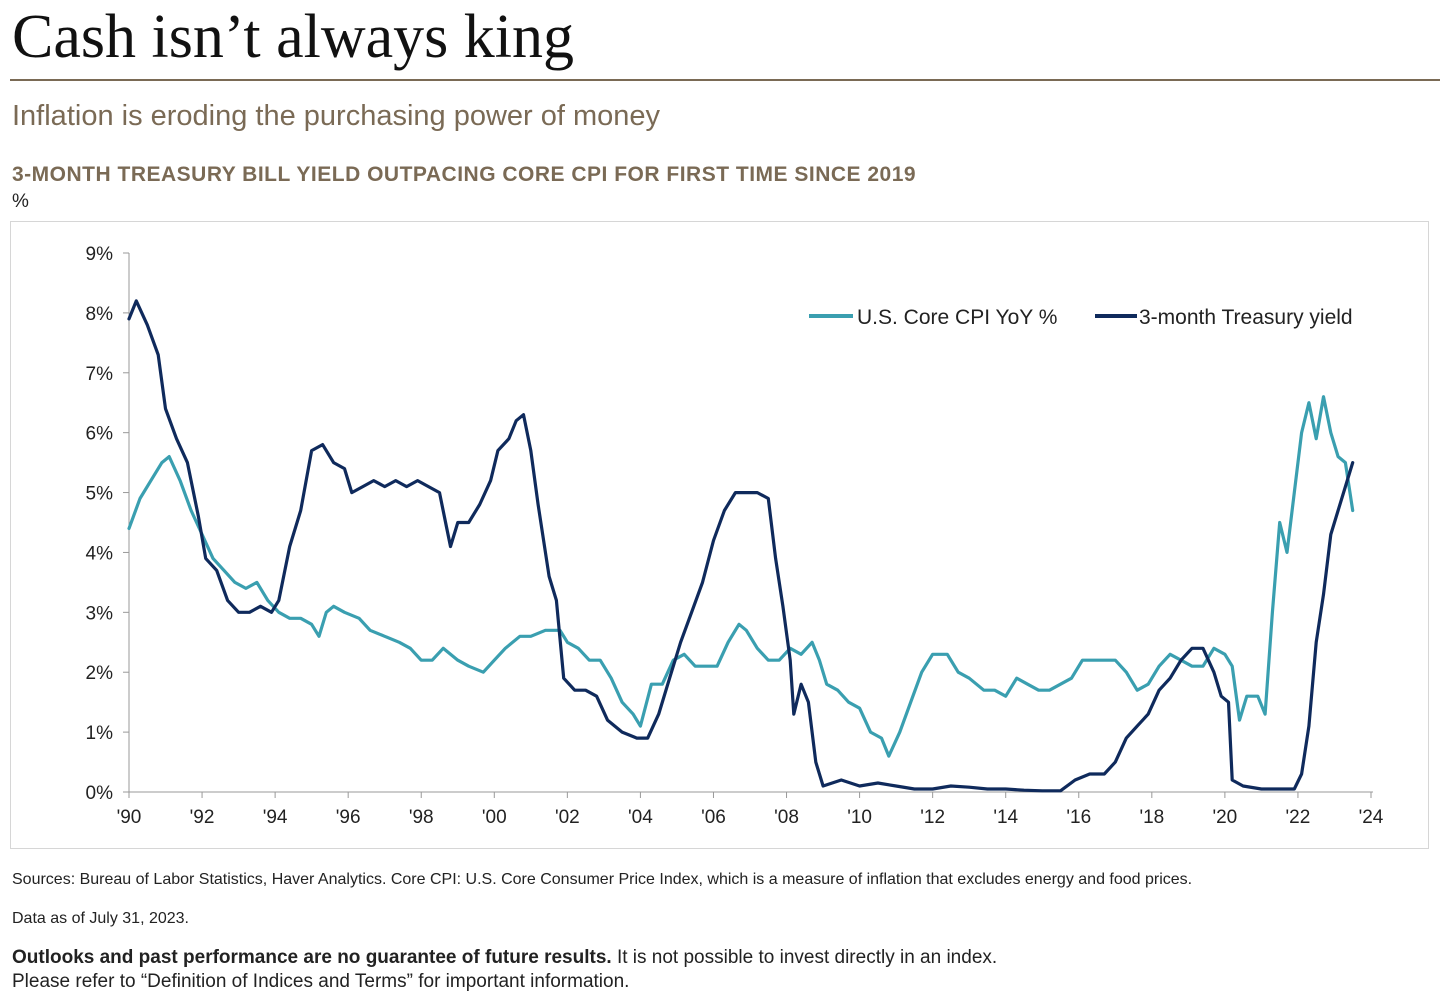 This screenshot has width=1440, height=1001. What do you see at coordinates (100, 374) in the screenshot?
I see `y-tick-label: 7%` at bounding box center [100, 374].